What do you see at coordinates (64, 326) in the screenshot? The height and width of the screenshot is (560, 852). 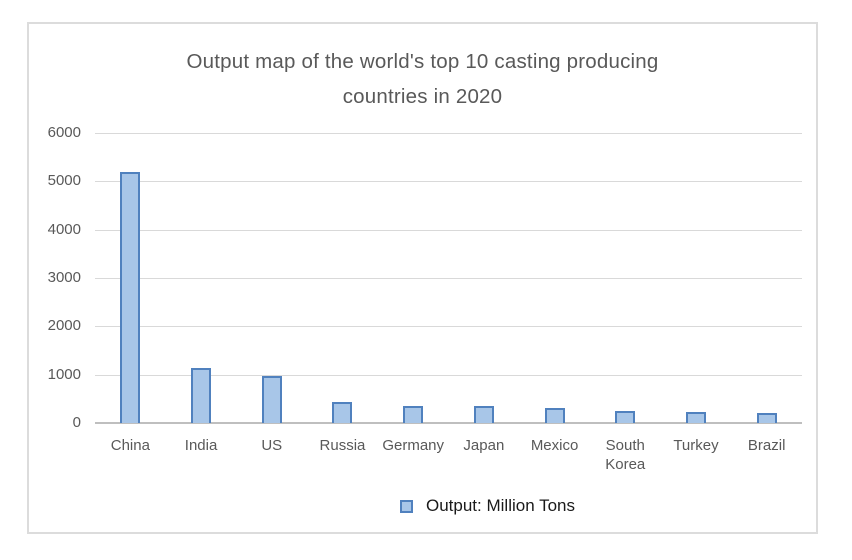 I see `y-tick-label-2000: 2000` at bounding box center [64, 326].